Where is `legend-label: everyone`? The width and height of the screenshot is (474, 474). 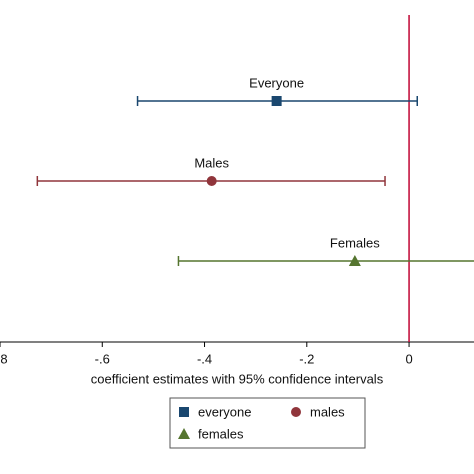
legend-label: everyone is located at coordinates (224, 411).